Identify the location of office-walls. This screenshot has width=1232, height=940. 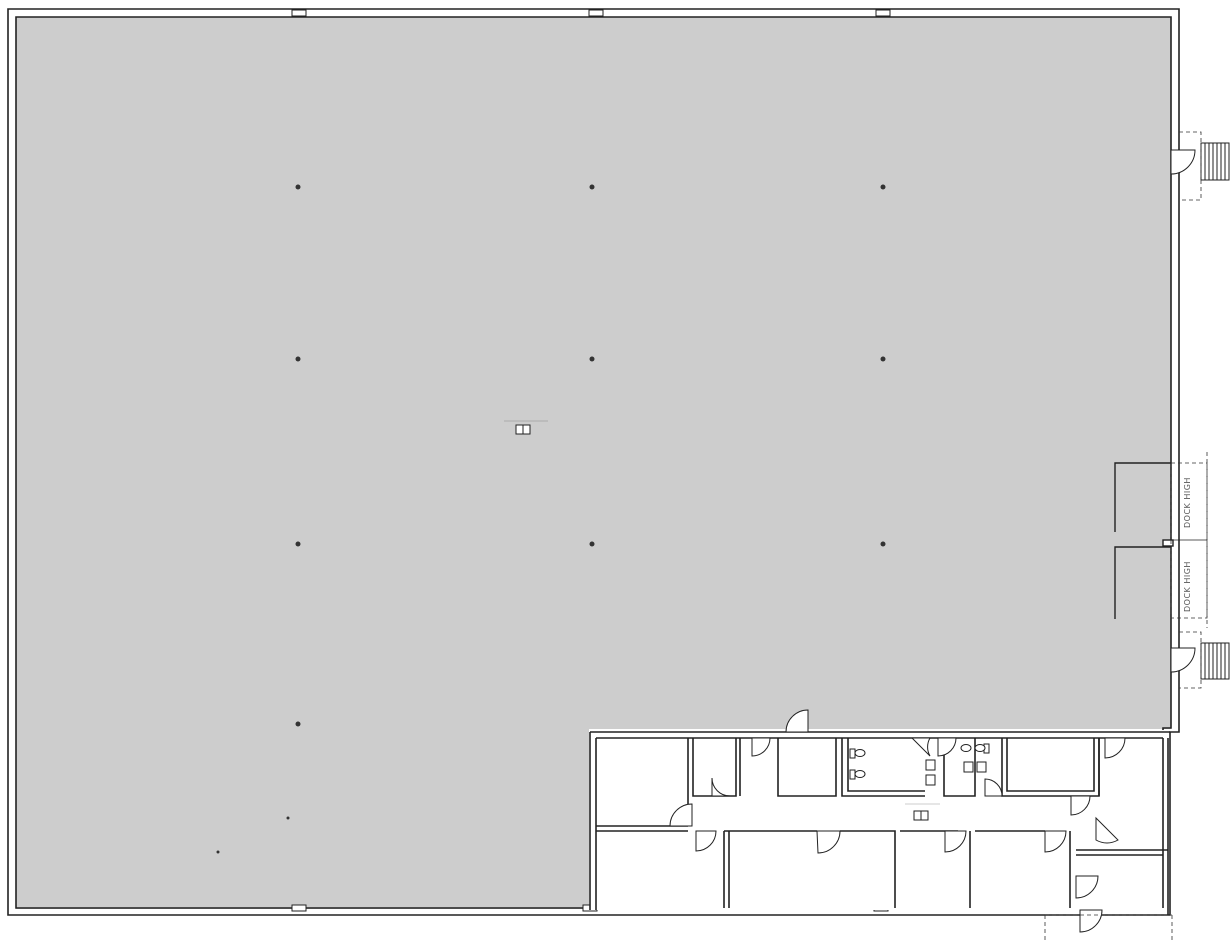
(879, 820).